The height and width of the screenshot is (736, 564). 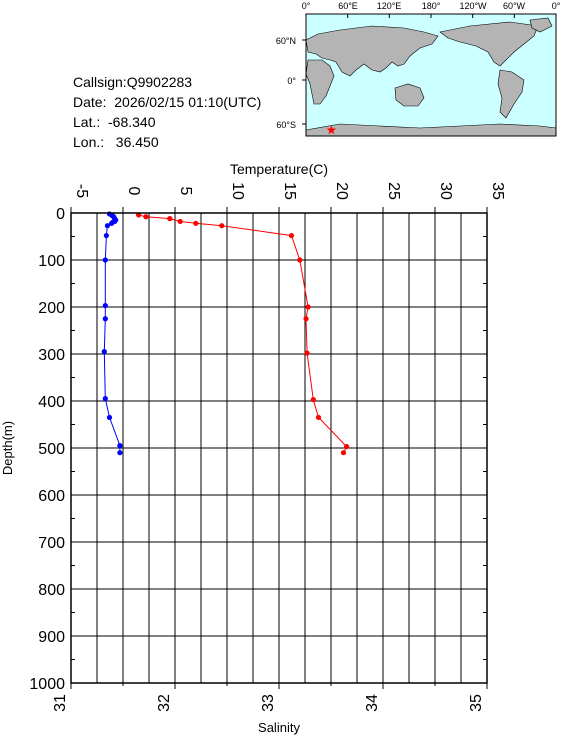 I want to click on depth-tick-label: 400, so click(x=51, y=402).